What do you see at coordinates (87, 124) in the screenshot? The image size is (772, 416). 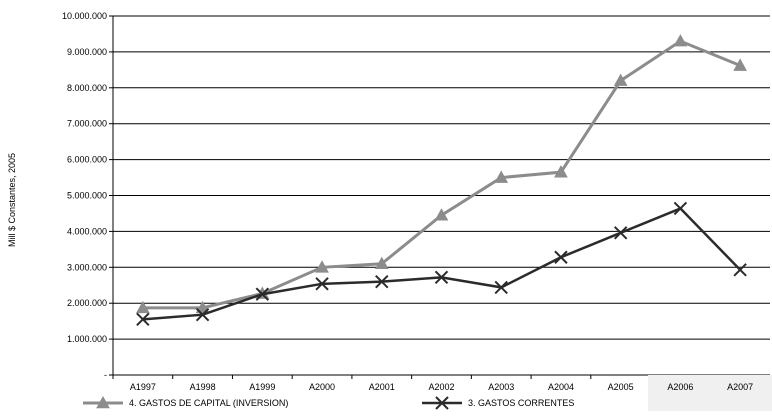 I see `y-tick-label: 7.000.000` at bounding box center [87, 124].